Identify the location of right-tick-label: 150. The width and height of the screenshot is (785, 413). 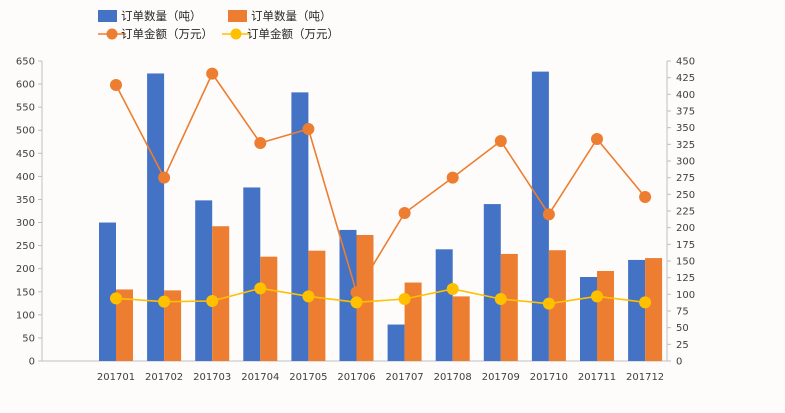
(685, 262).